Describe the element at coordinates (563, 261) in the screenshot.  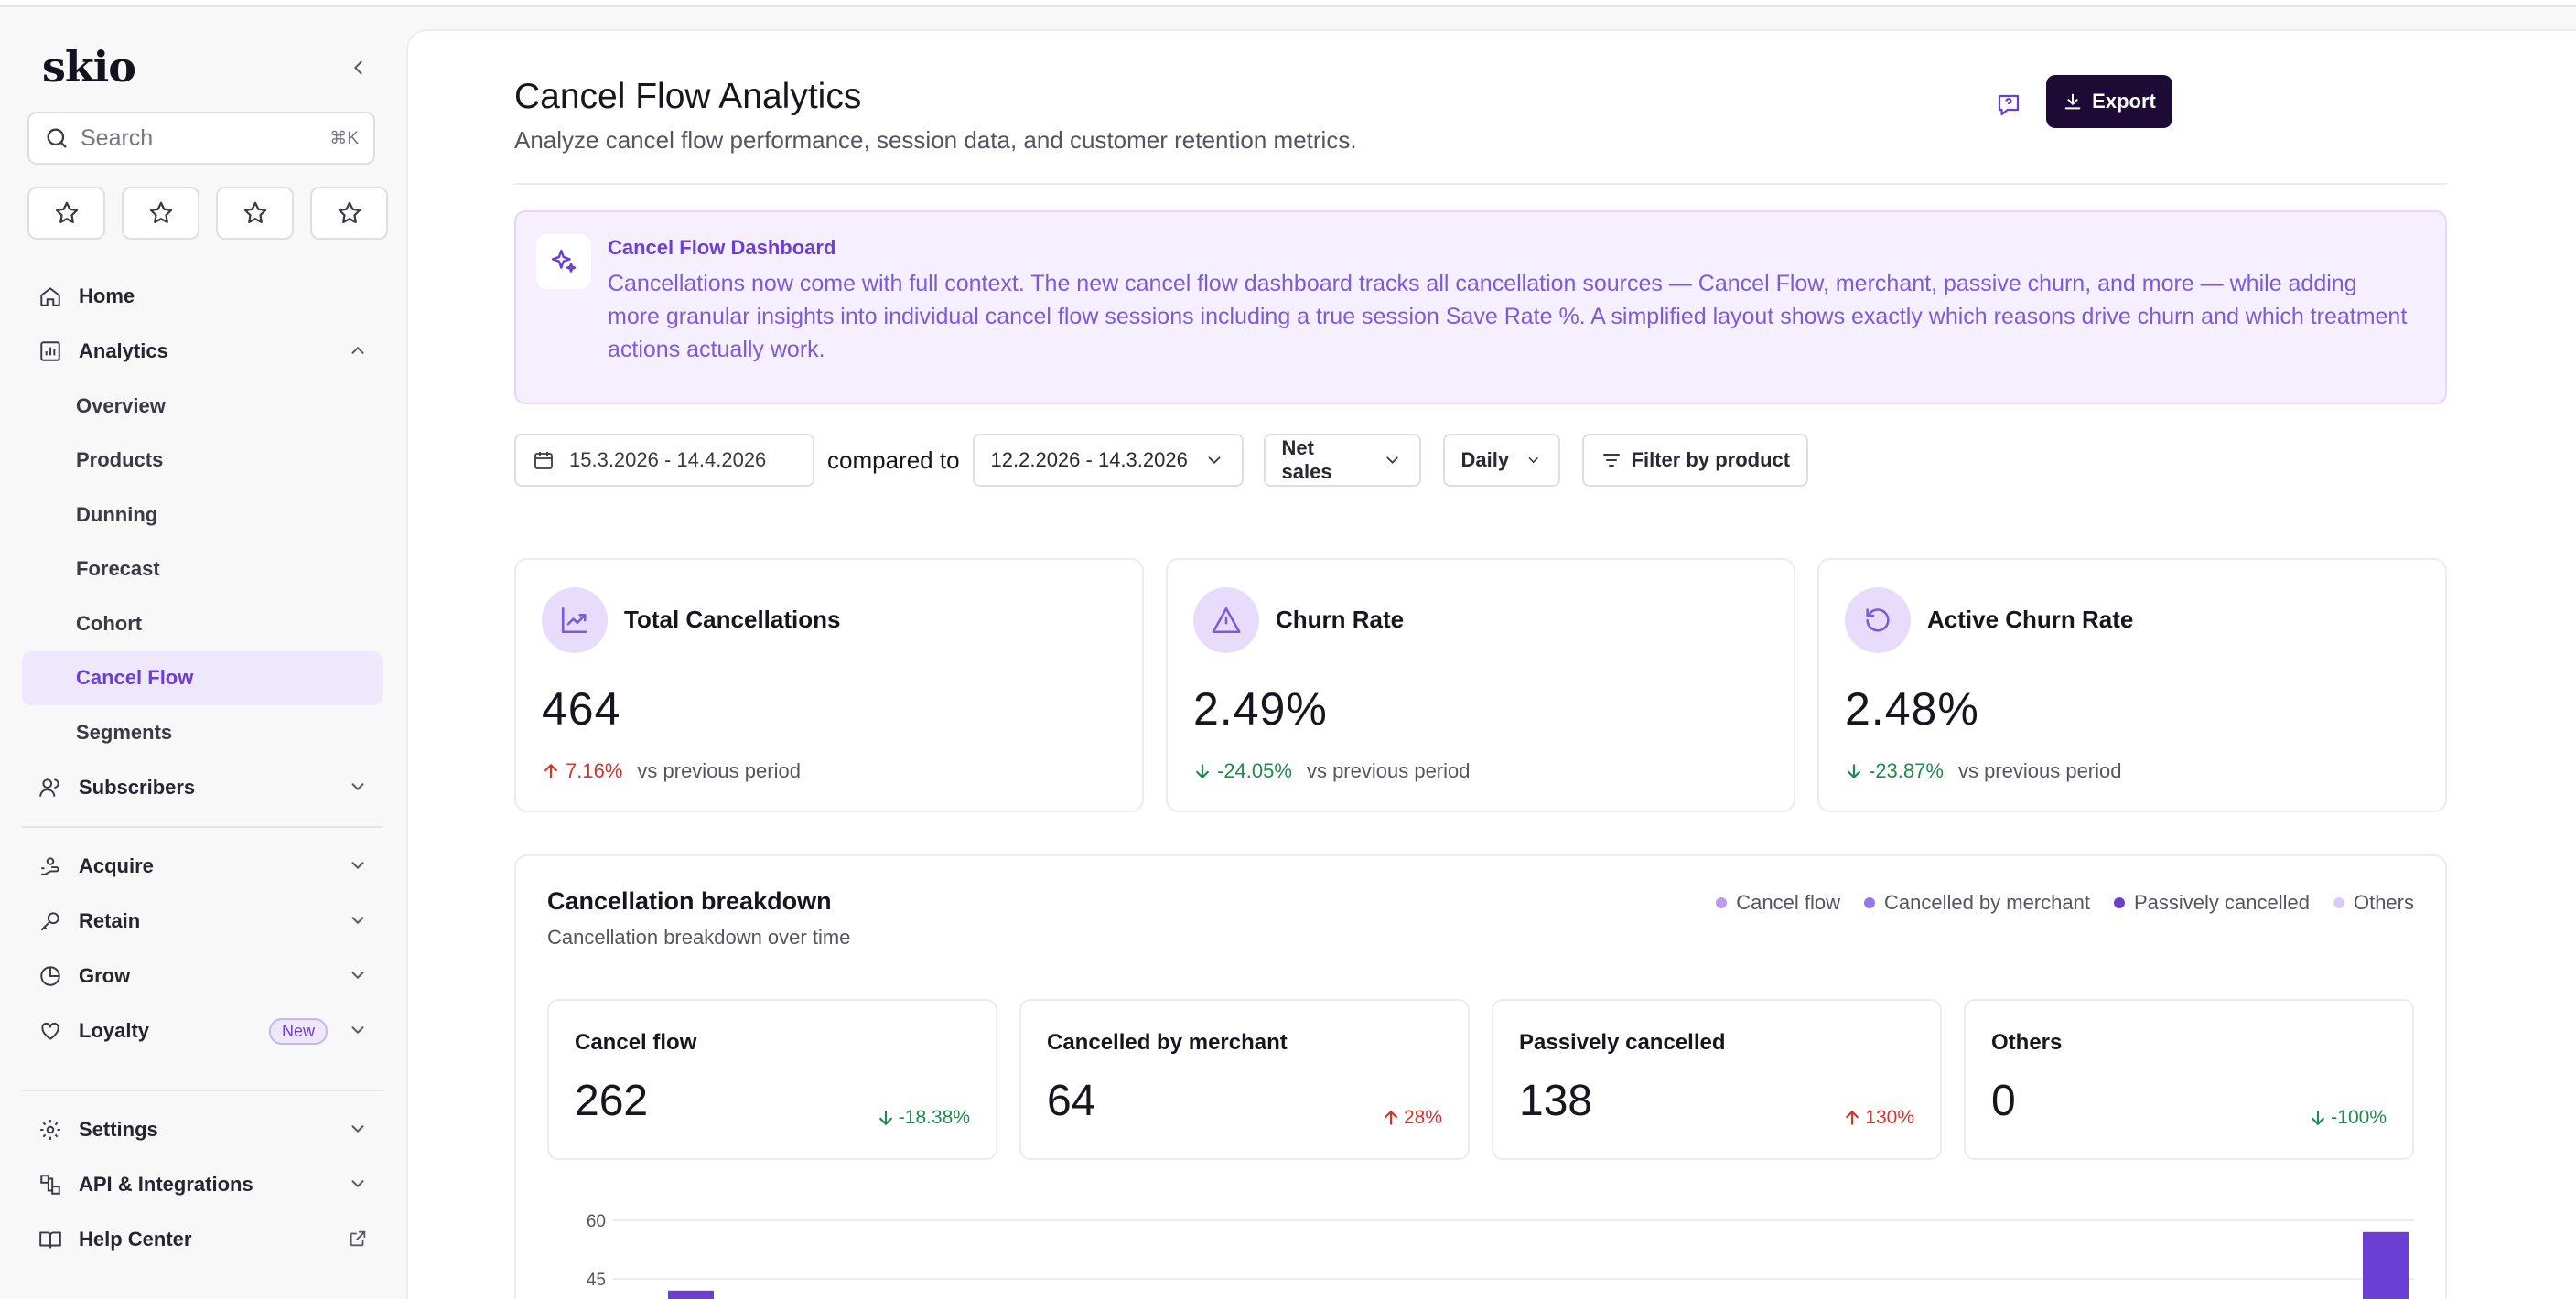
I see `sparkle-icon` at that location.